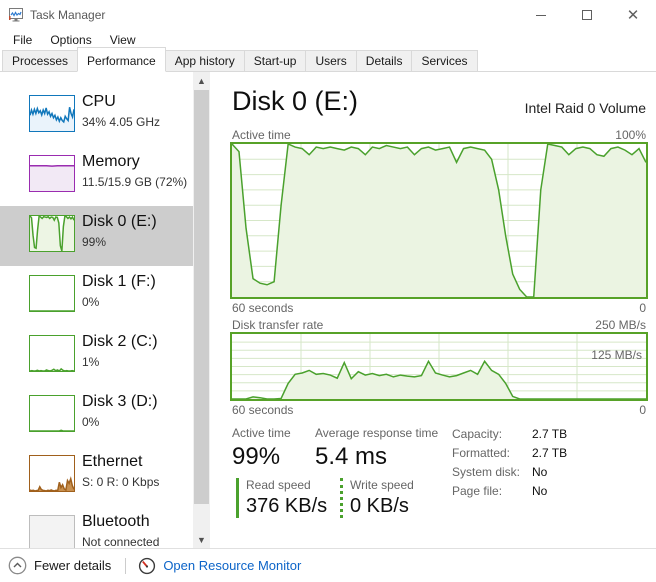  What do you see at coordinates (377, 433) in the screenshot?
I see `avg-response-stat-label: Average response time` at bounding box center [377, 433].